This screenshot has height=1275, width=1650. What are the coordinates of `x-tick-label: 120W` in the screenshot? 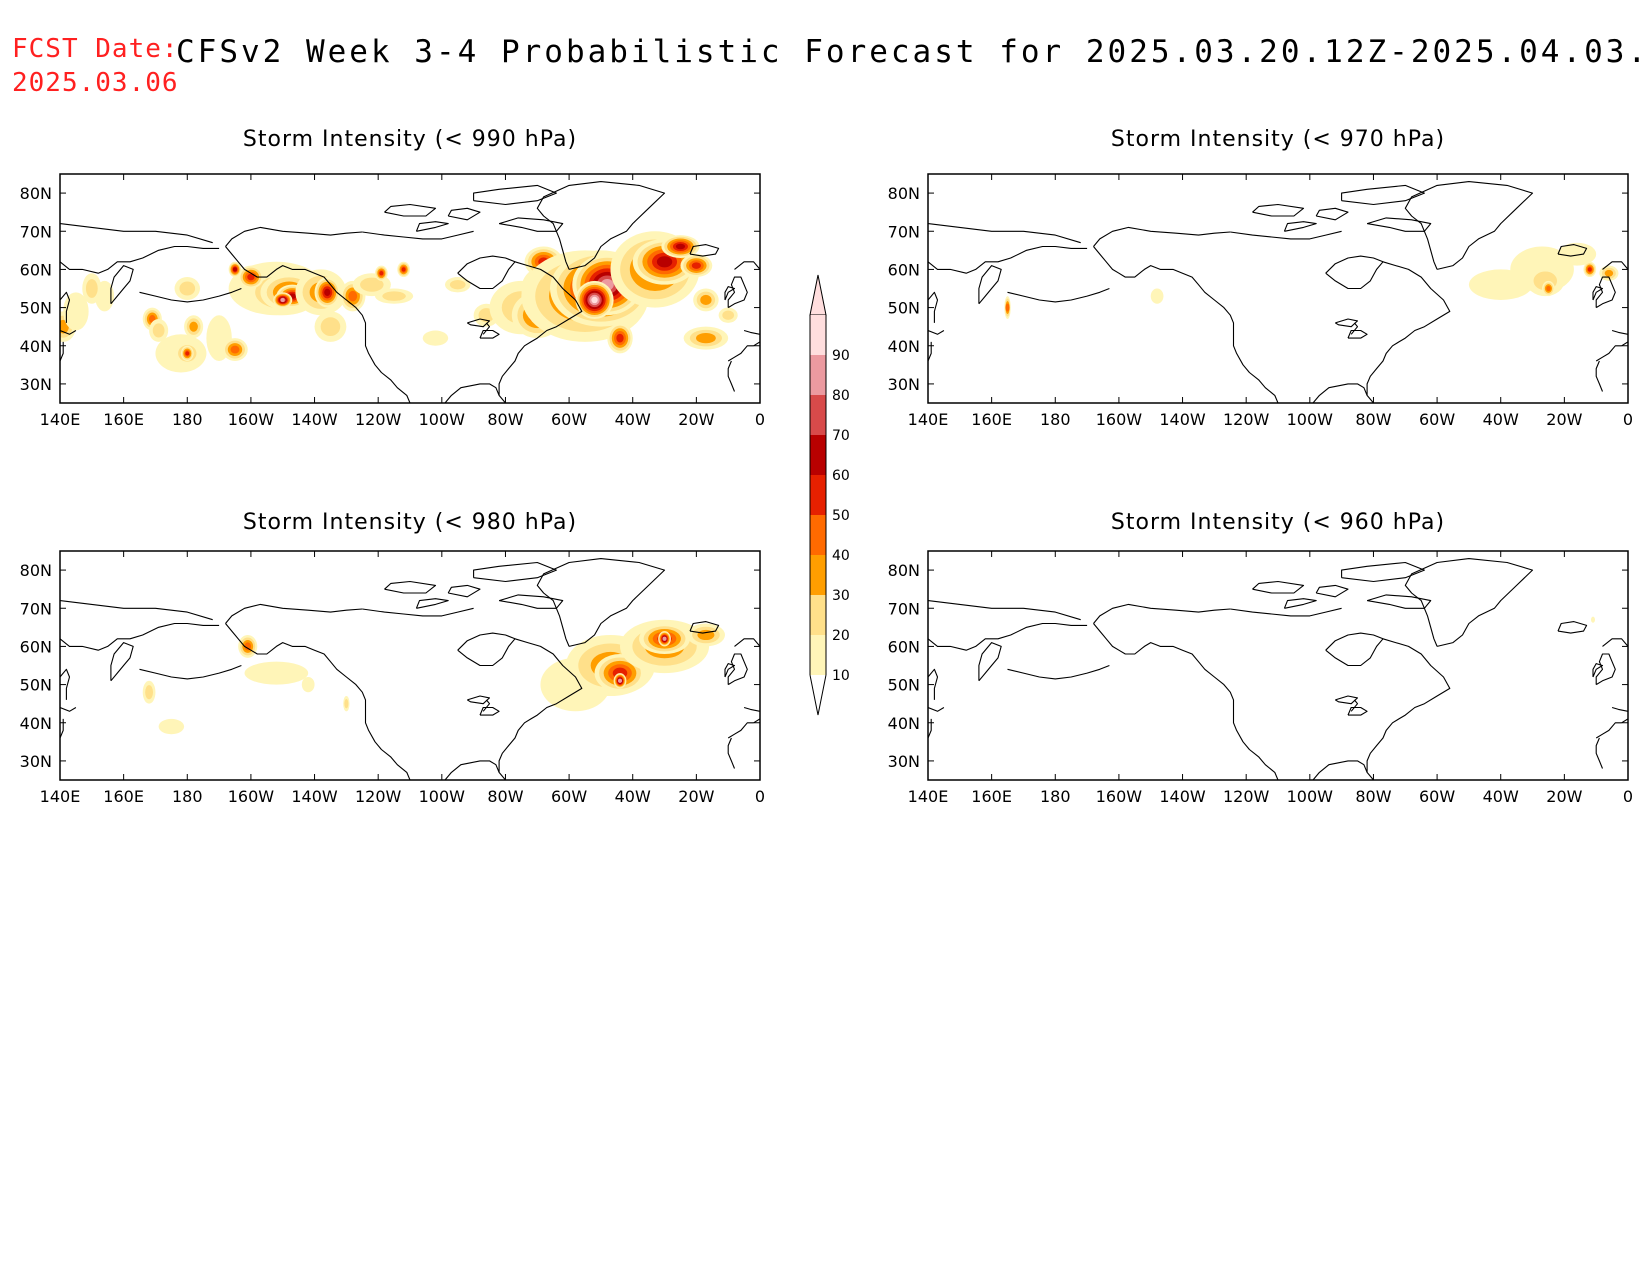 It's located at (378, 796).